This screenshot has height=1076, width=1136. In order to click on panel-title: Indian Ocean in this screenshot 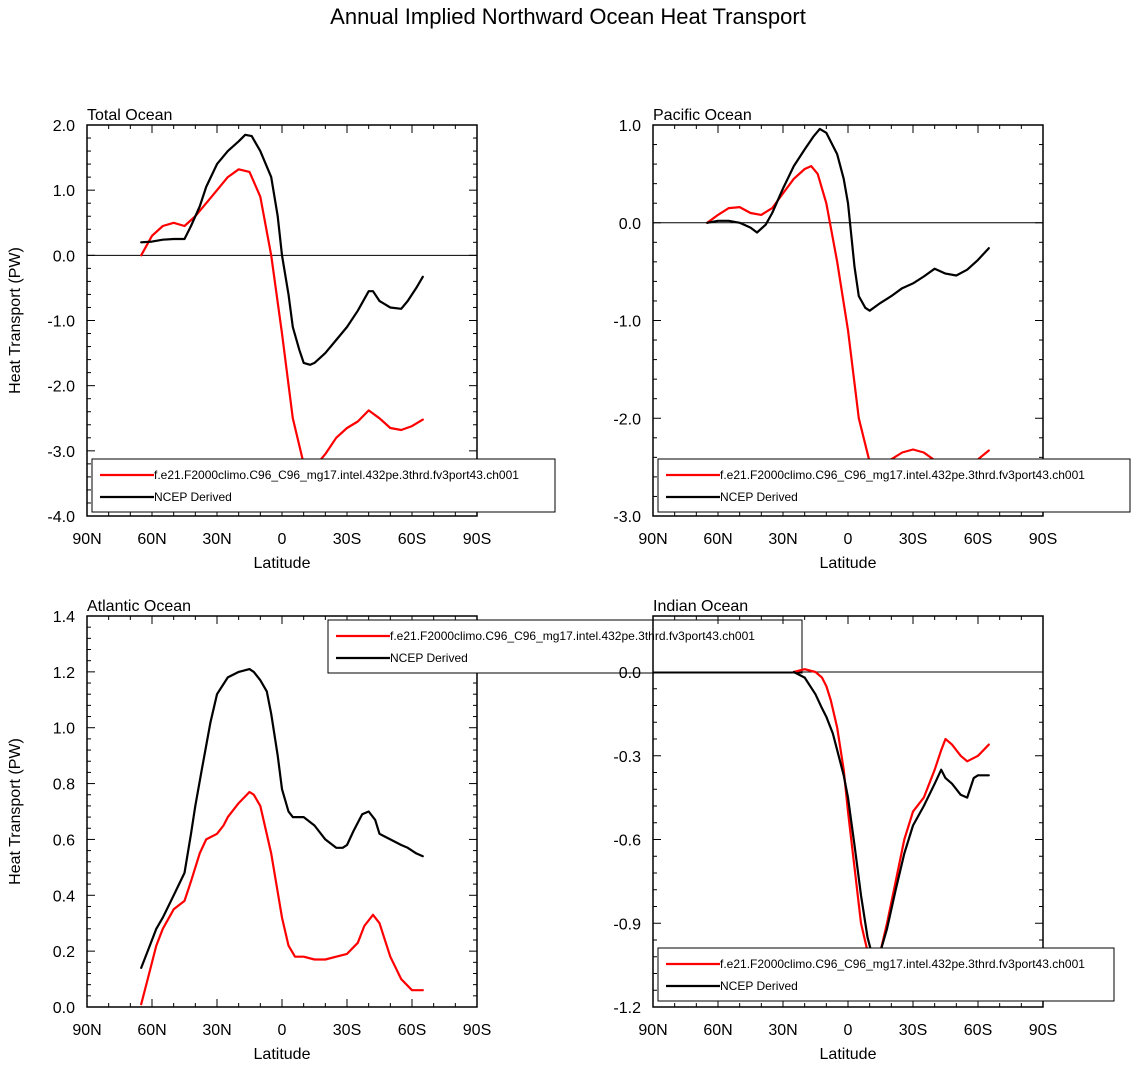, I will do `click(700, 606)`.